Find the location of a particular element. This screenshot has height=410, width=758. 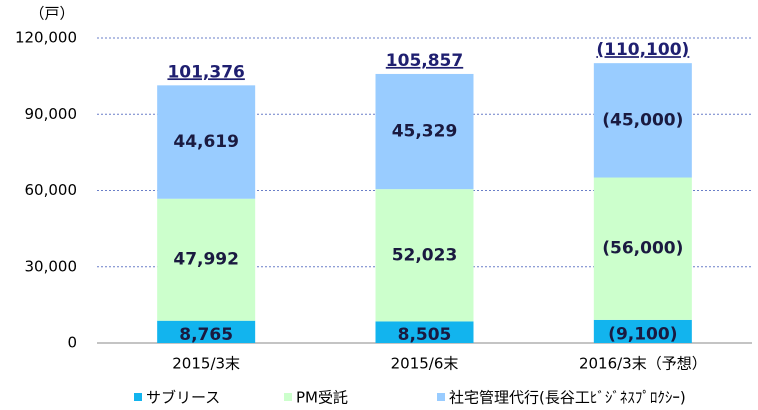

legend-label: サブリース is located at coordinates (183, 398).